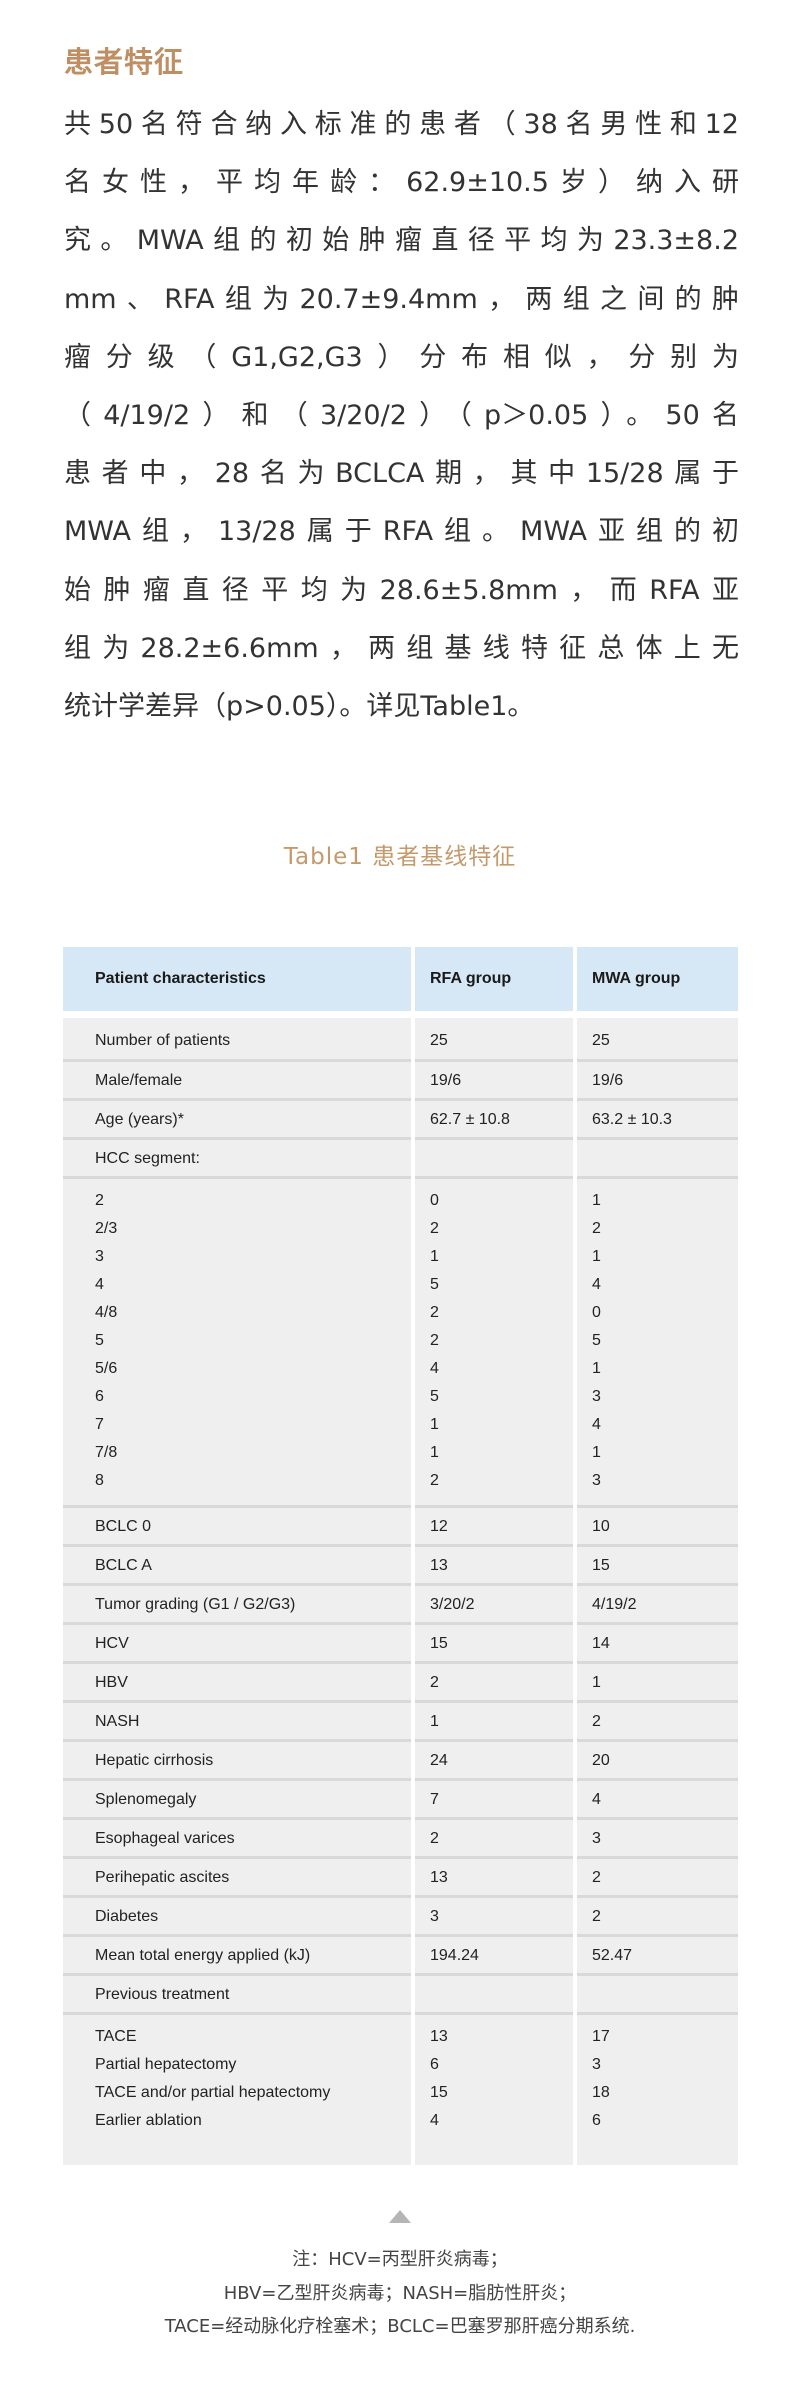 The width and height of the screenshot is (800, 2396). What do you see at coordinates (237, 1683) in the screenshot?
I see `row-label: HBV` at bounding box center [237, 1683].